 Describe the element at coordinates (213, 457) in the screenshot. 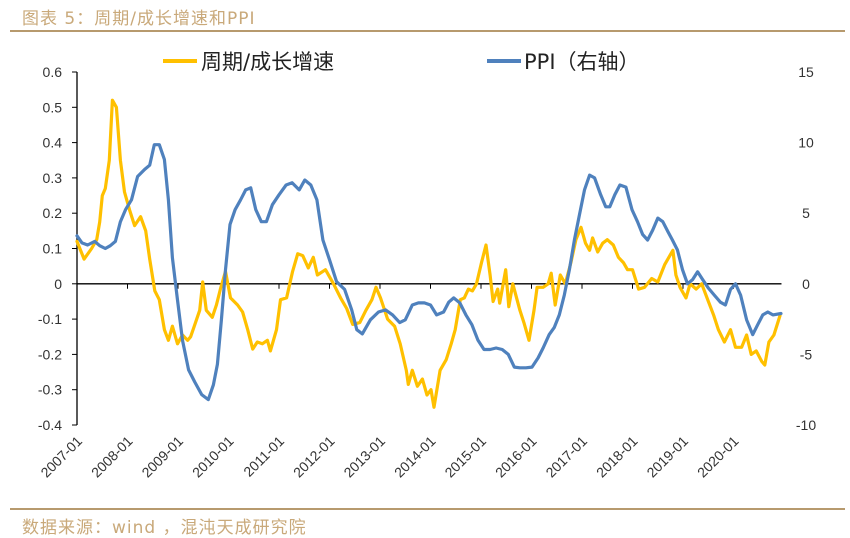

I see `x-axis-tick-label: 2010-01` at that location.